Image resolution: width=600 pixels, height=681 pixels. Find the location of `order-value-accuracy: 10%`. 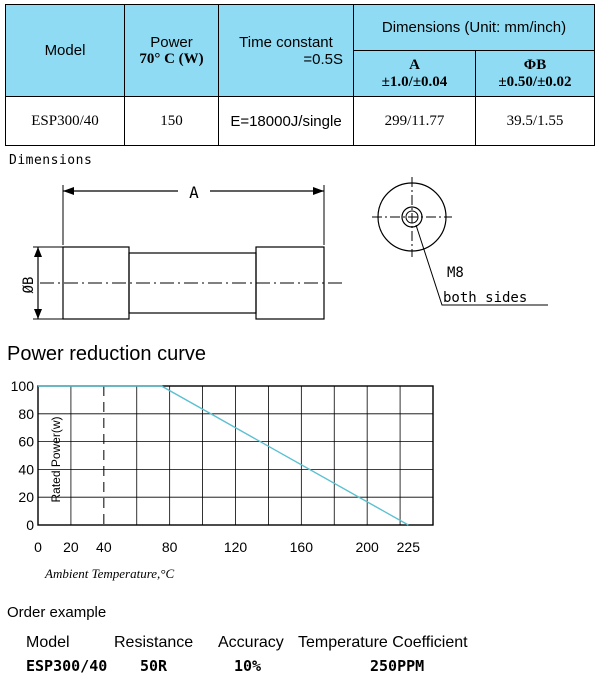

order-value-accuracy: 10% is located at coordinates (248, 666).